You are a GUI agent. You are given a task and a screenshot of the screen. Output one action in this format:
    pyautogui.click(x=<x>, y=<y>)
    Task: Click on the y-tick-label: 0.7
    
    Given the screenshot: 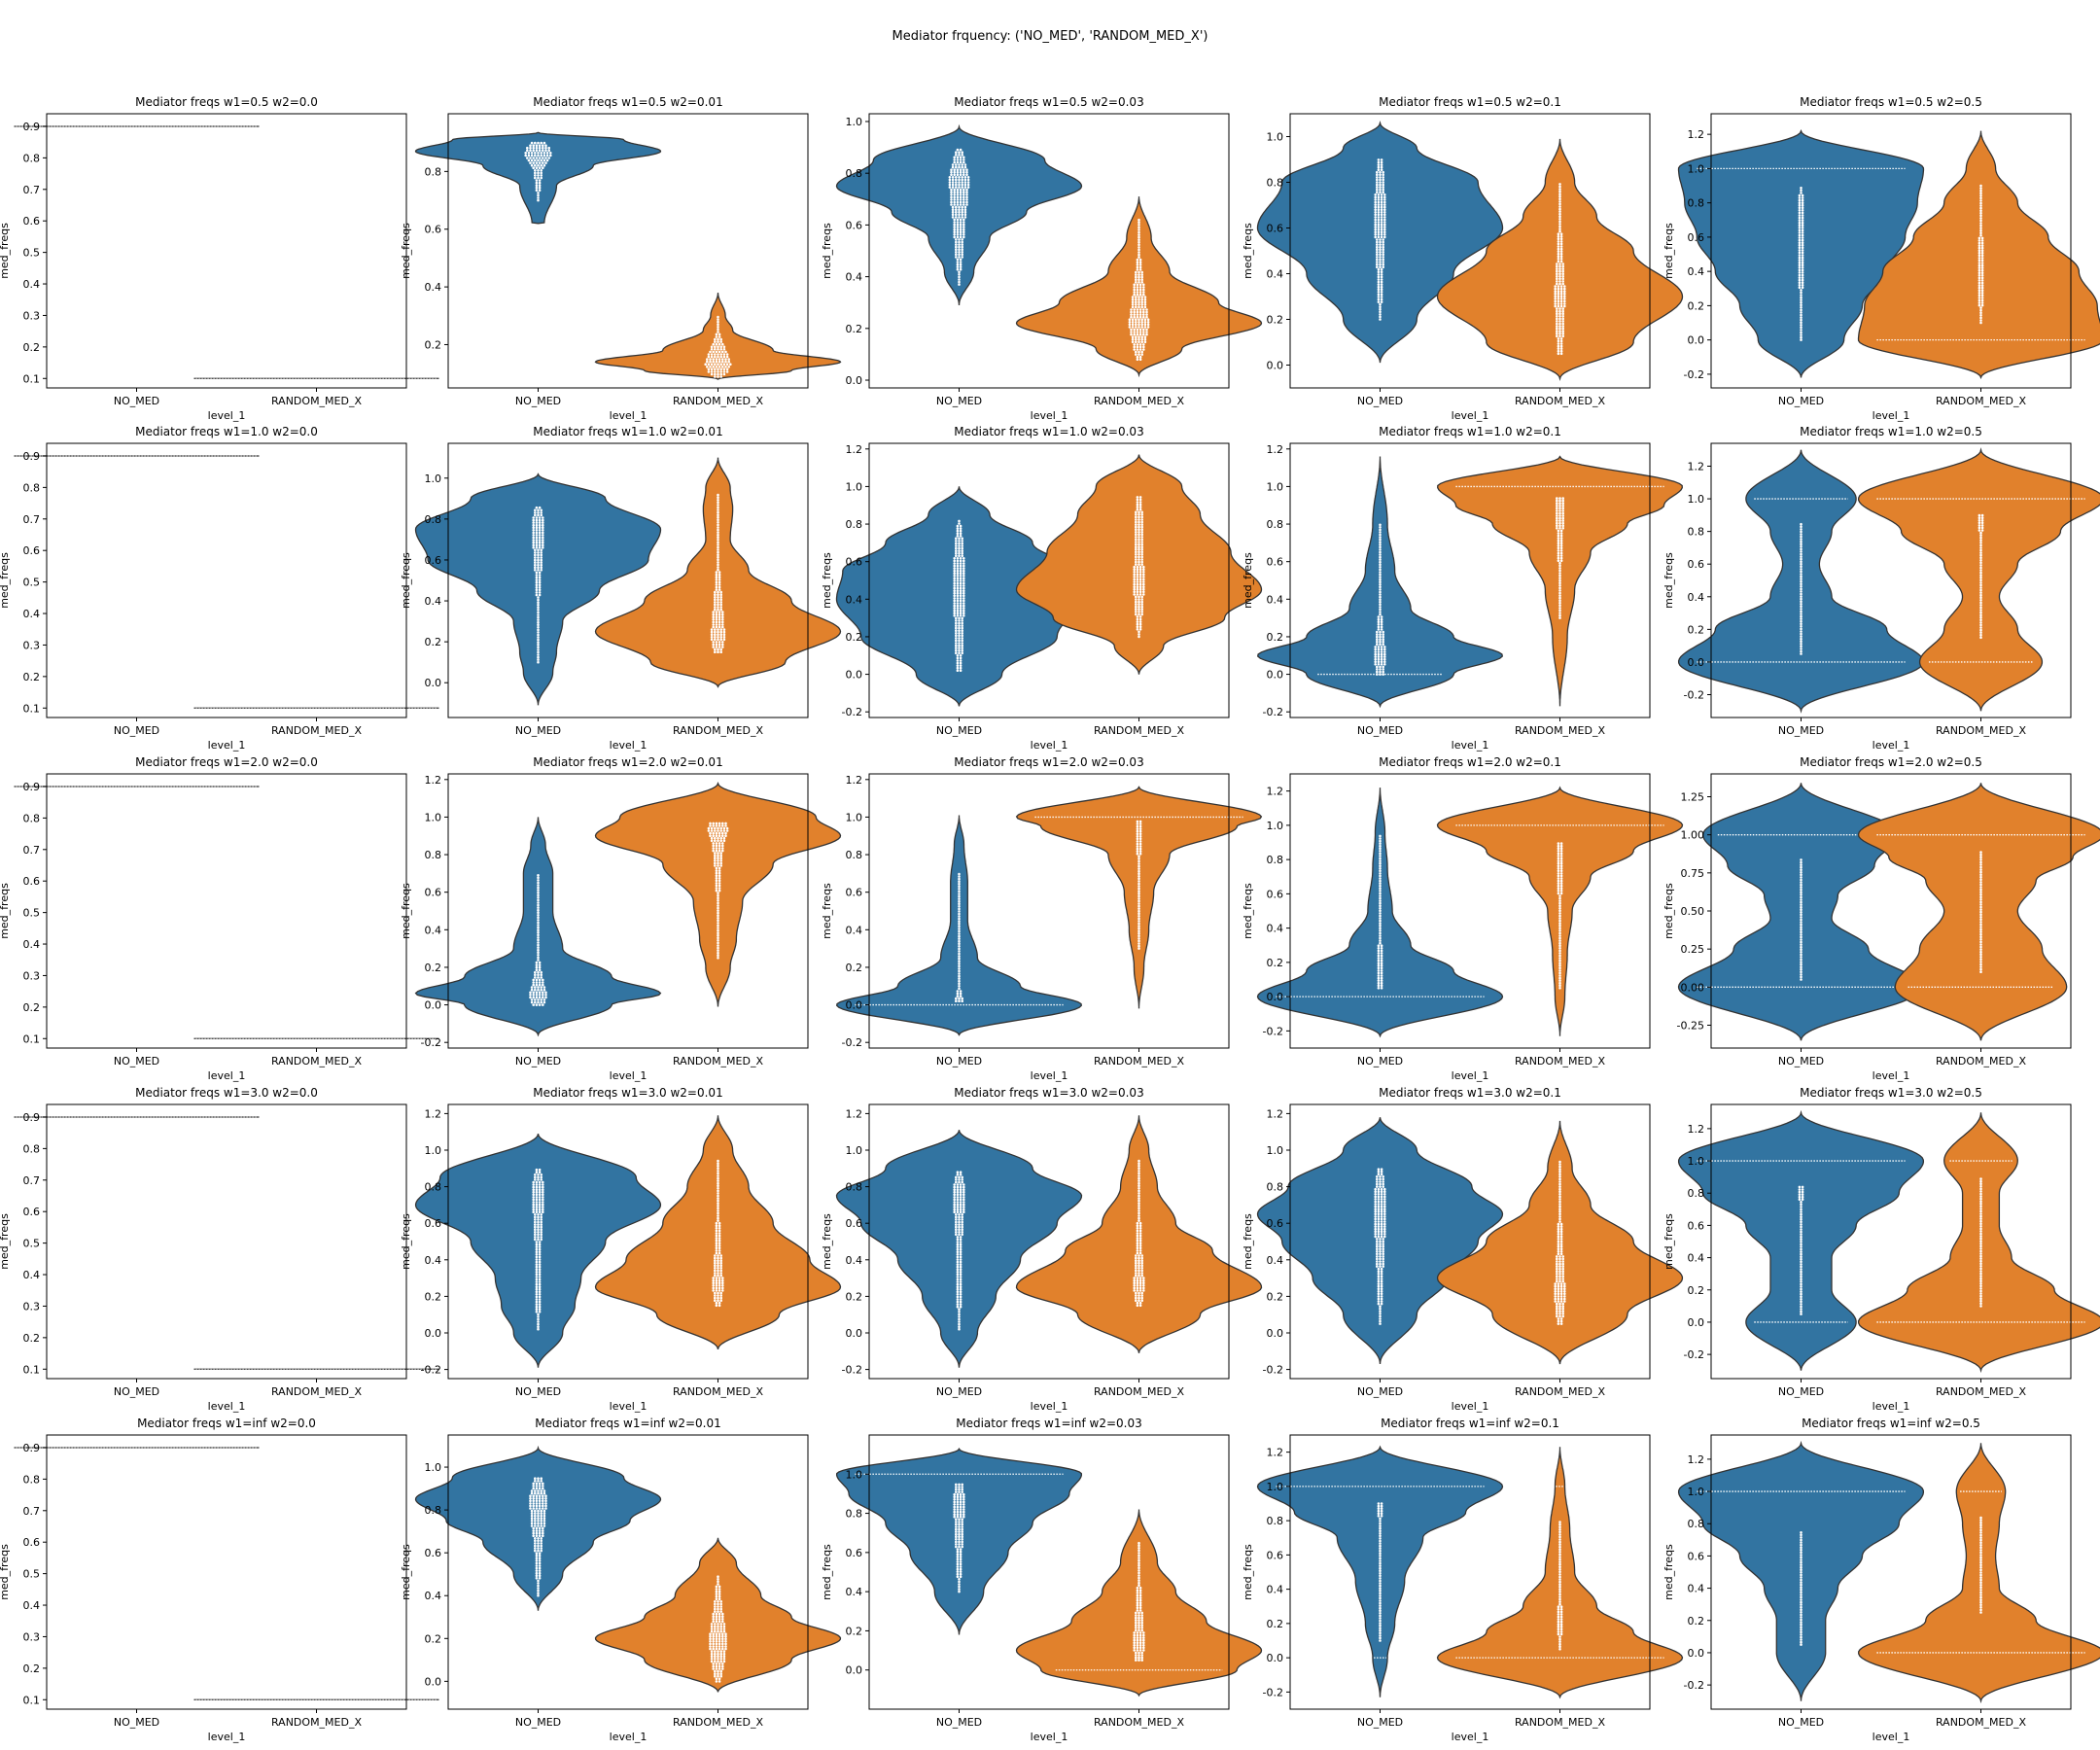 What is the action you would take?
    pyautogui.click(x=32, y=190)
    